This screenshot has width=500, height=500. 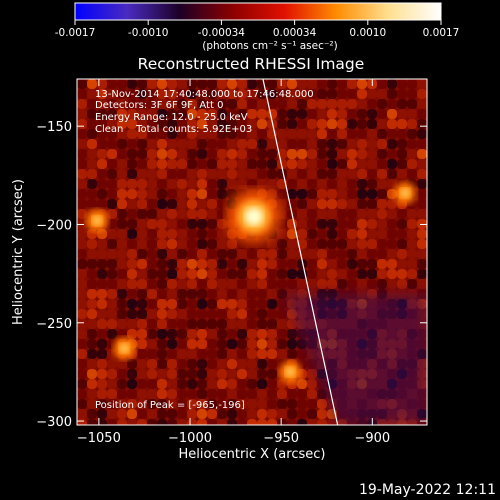 I want to click on colorbar-tick-label: 0.0010, so click(x=367, y=33).